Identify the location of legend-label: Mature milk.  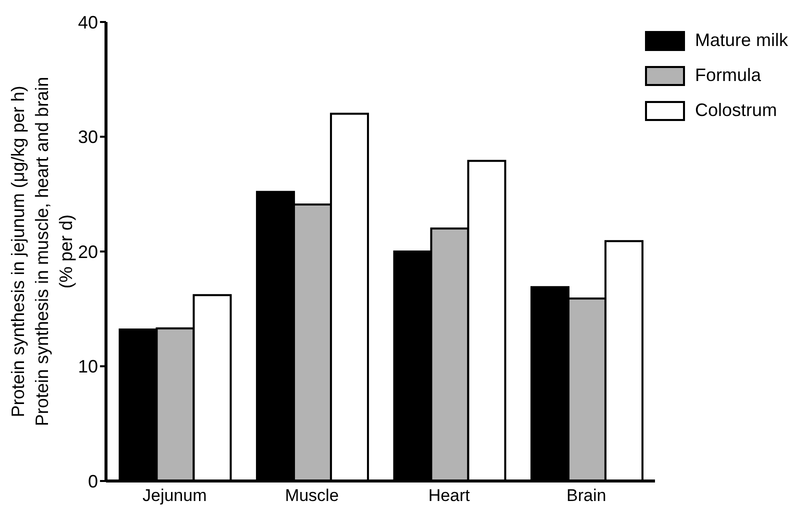
(741, 40).